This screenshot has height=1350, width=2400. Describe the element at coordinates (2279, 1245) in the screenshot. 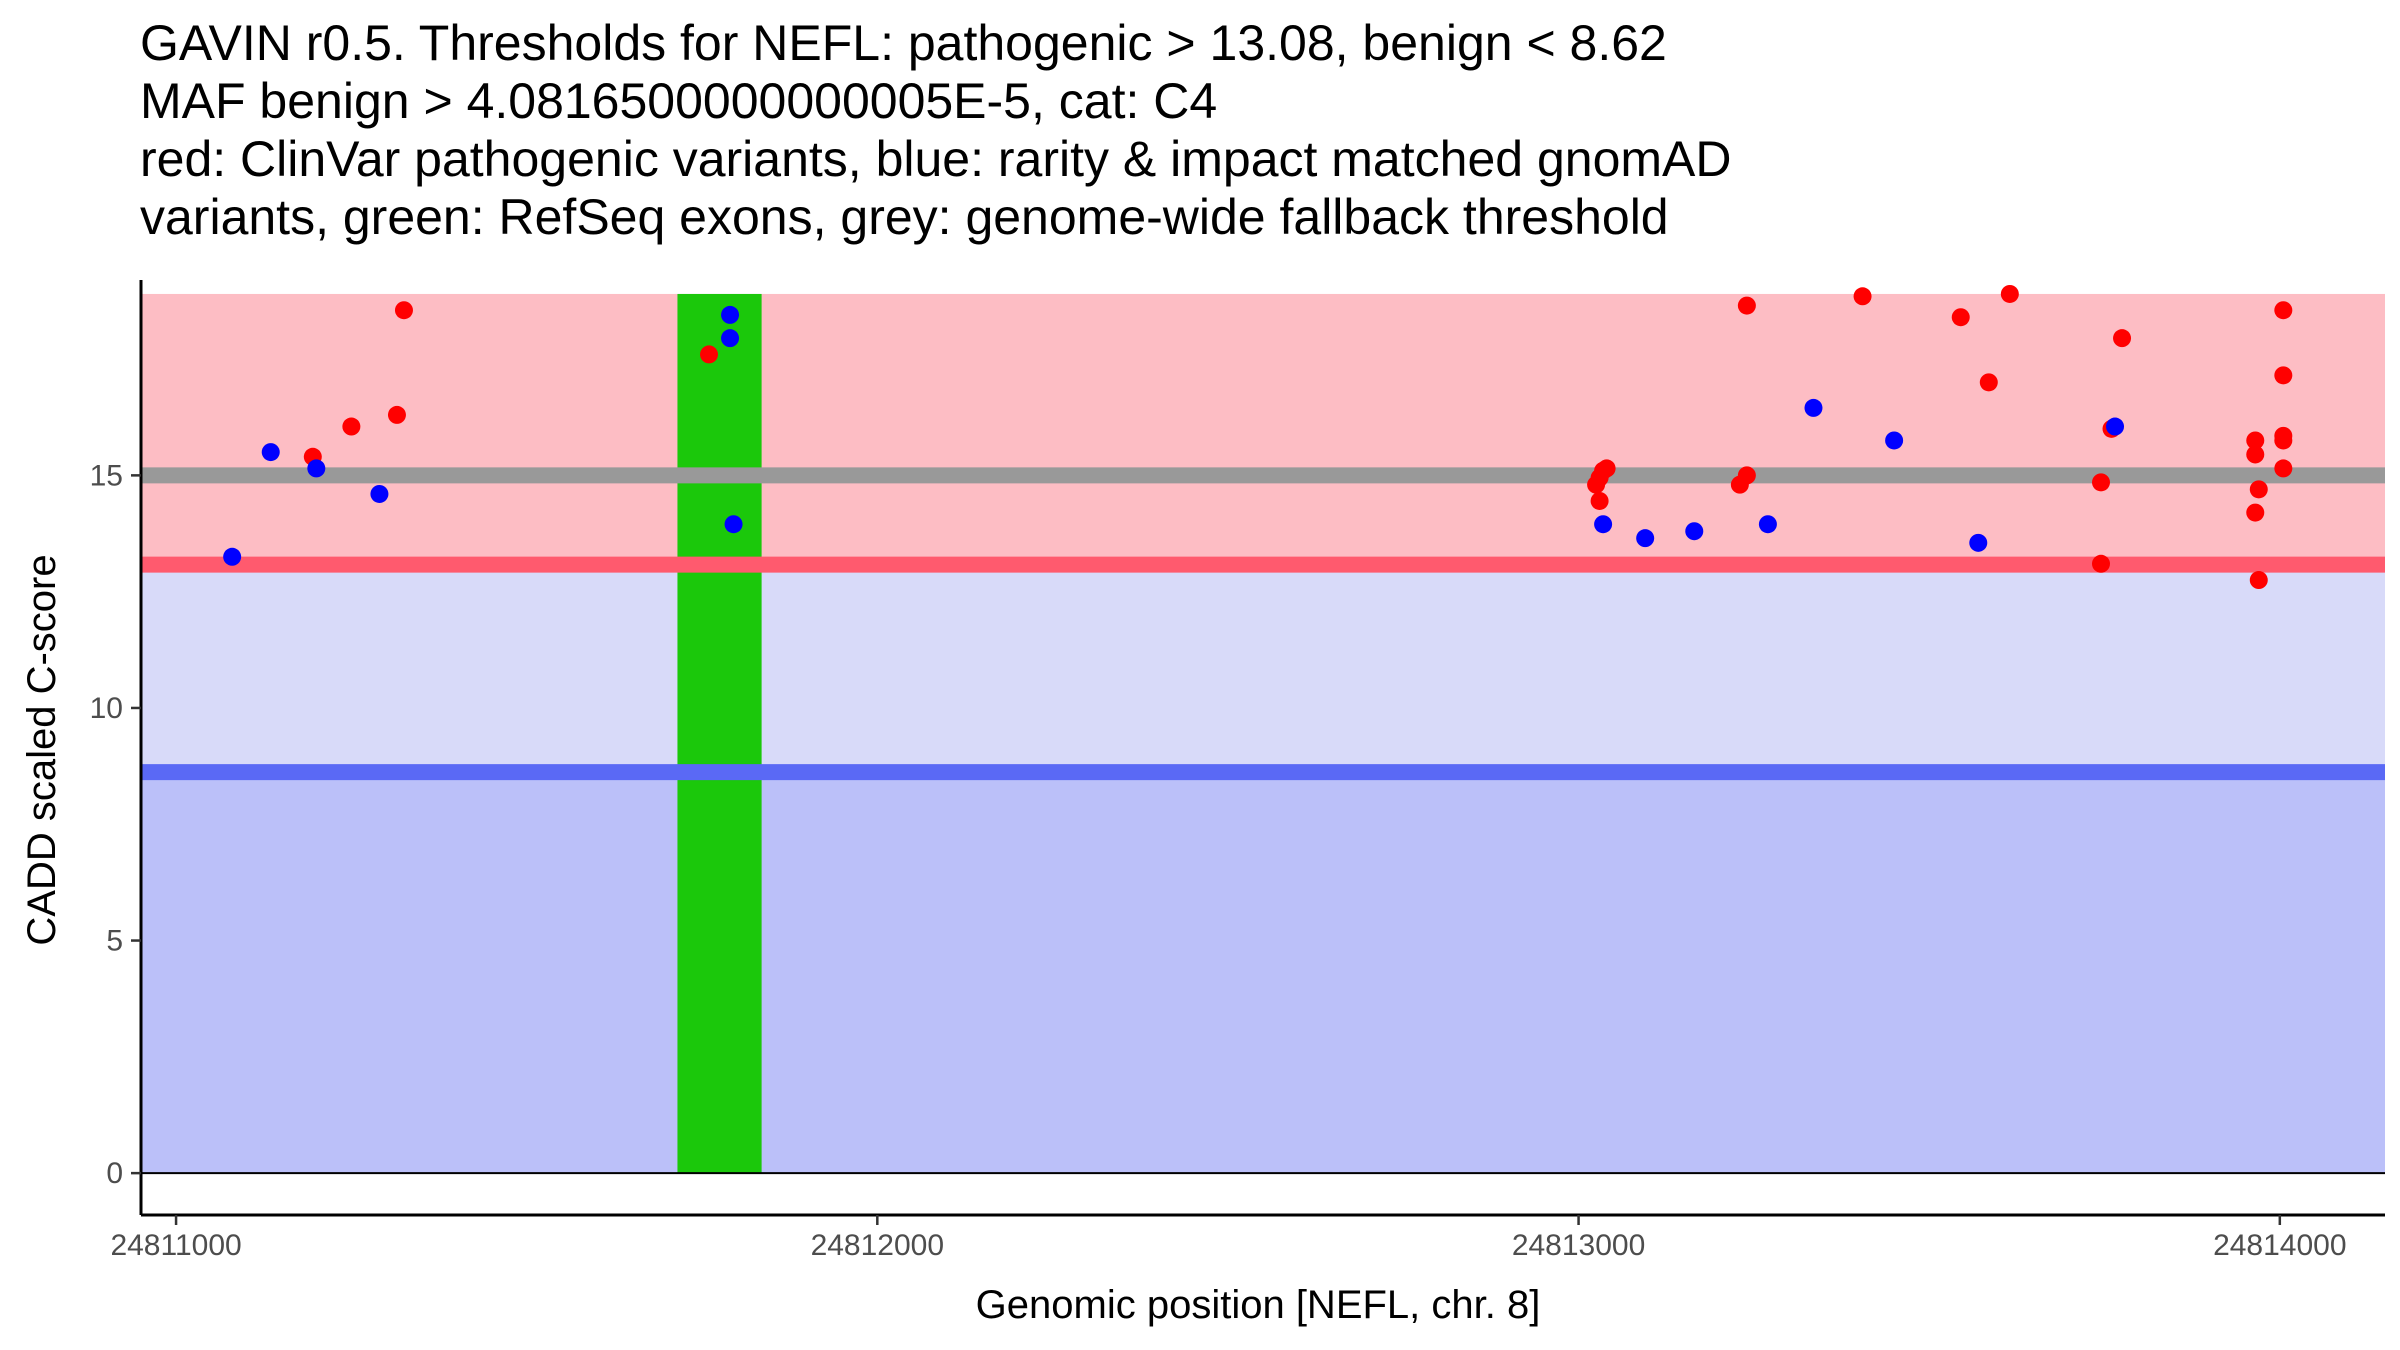

I see `x-tick-label: 24814000` at that location.